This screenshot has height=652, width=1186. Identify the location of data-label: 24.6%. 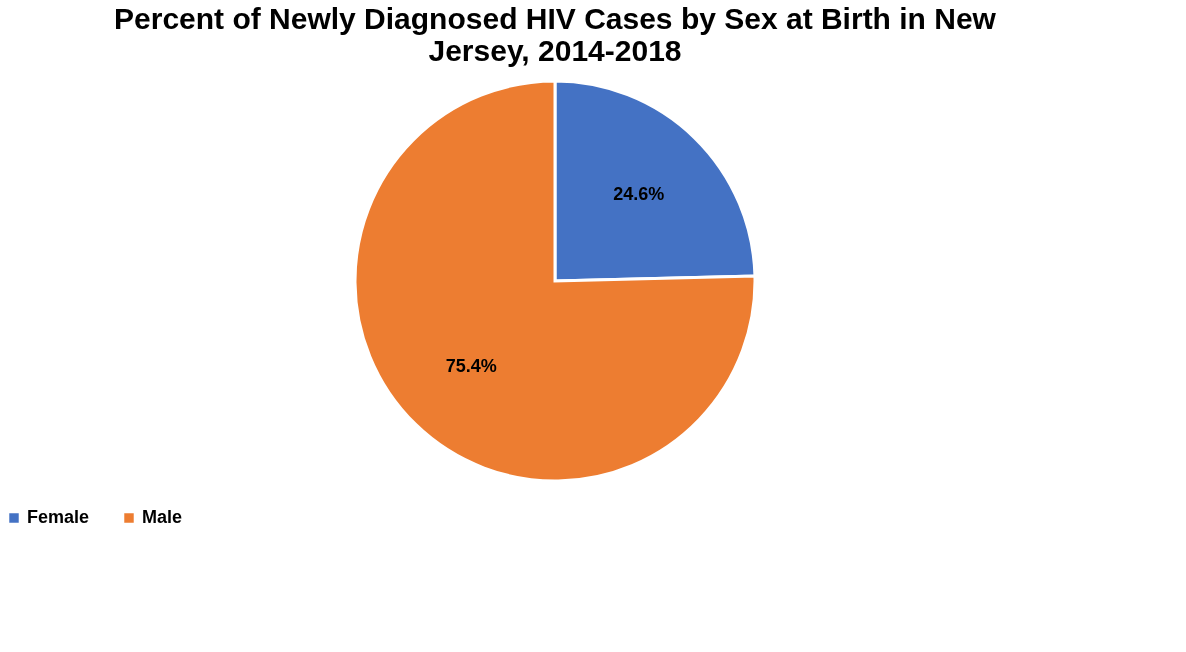
(639, 194).